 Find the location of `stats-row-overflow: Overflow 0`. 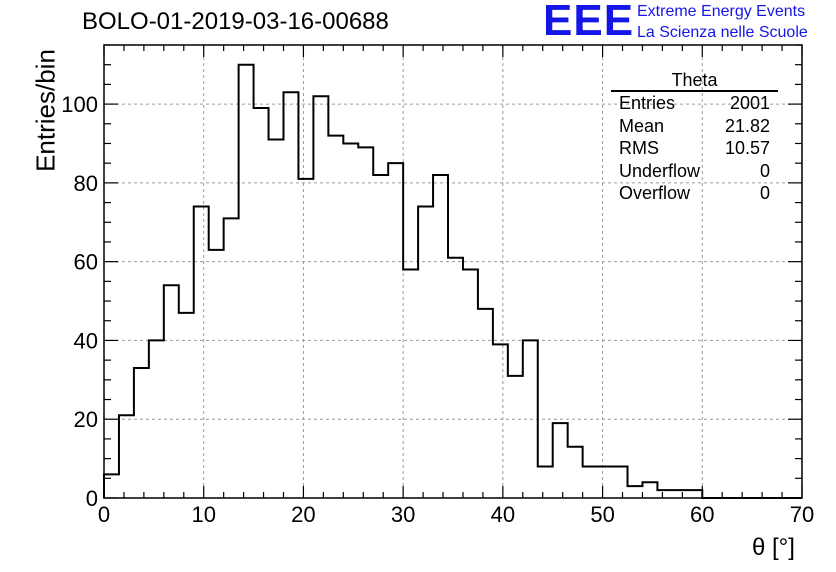

stats-row-overflow: Overflow 0 is located at coordinates (694, 193).